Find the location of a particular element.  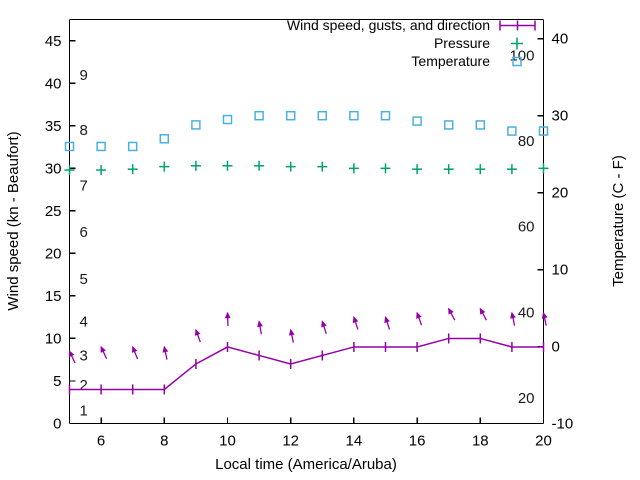

fahrenheit-label: 20 is located at coordinates (526, 398).